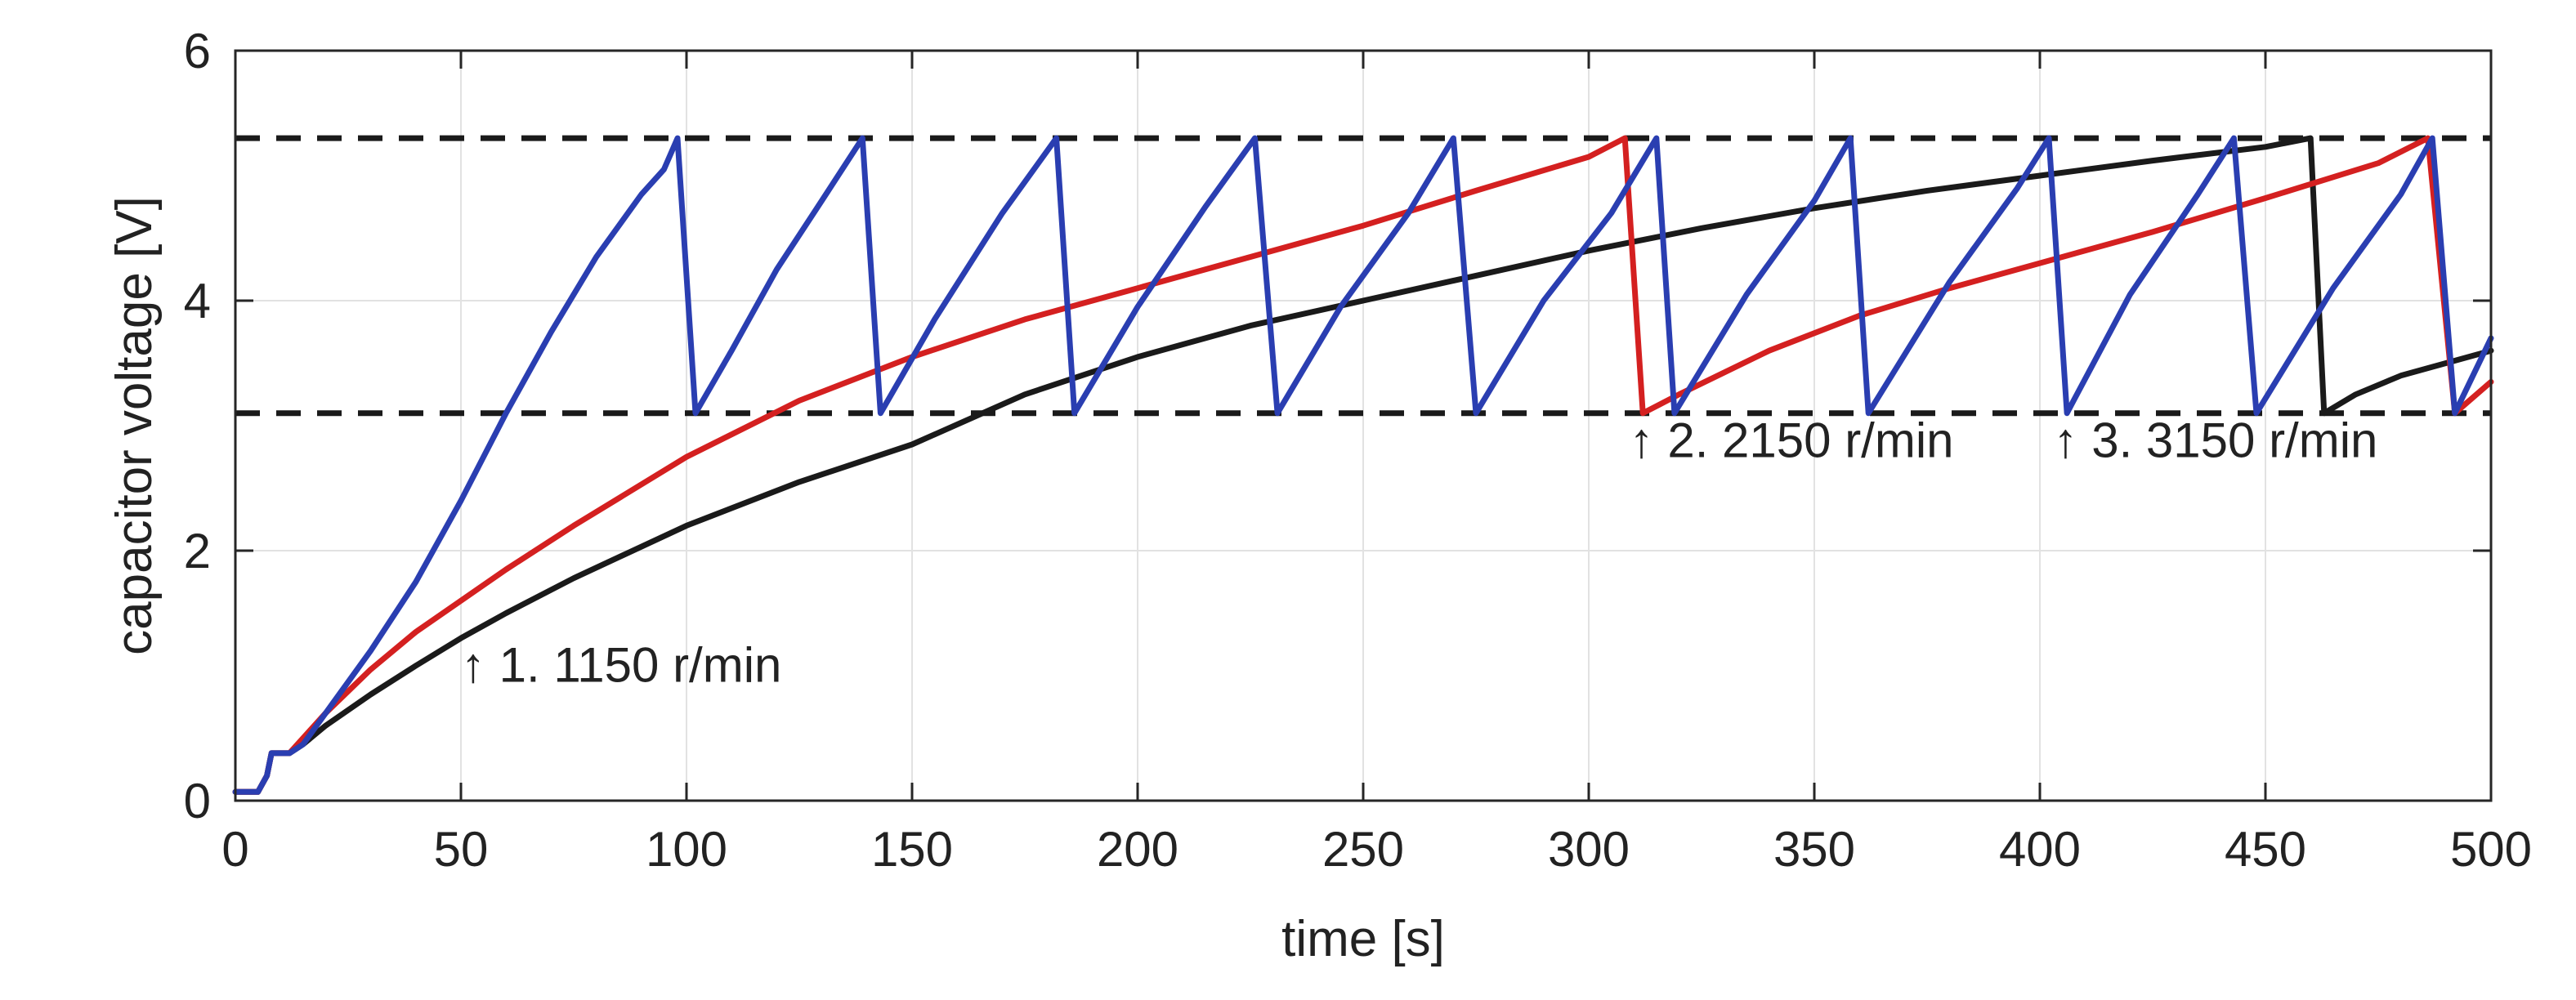 The width and height of the screenshot is (2576, 1000). What do you see at coordinates (197, 801) in the screenshot?
I see `y-tick-label: 0` at bounding box center [197, 801].